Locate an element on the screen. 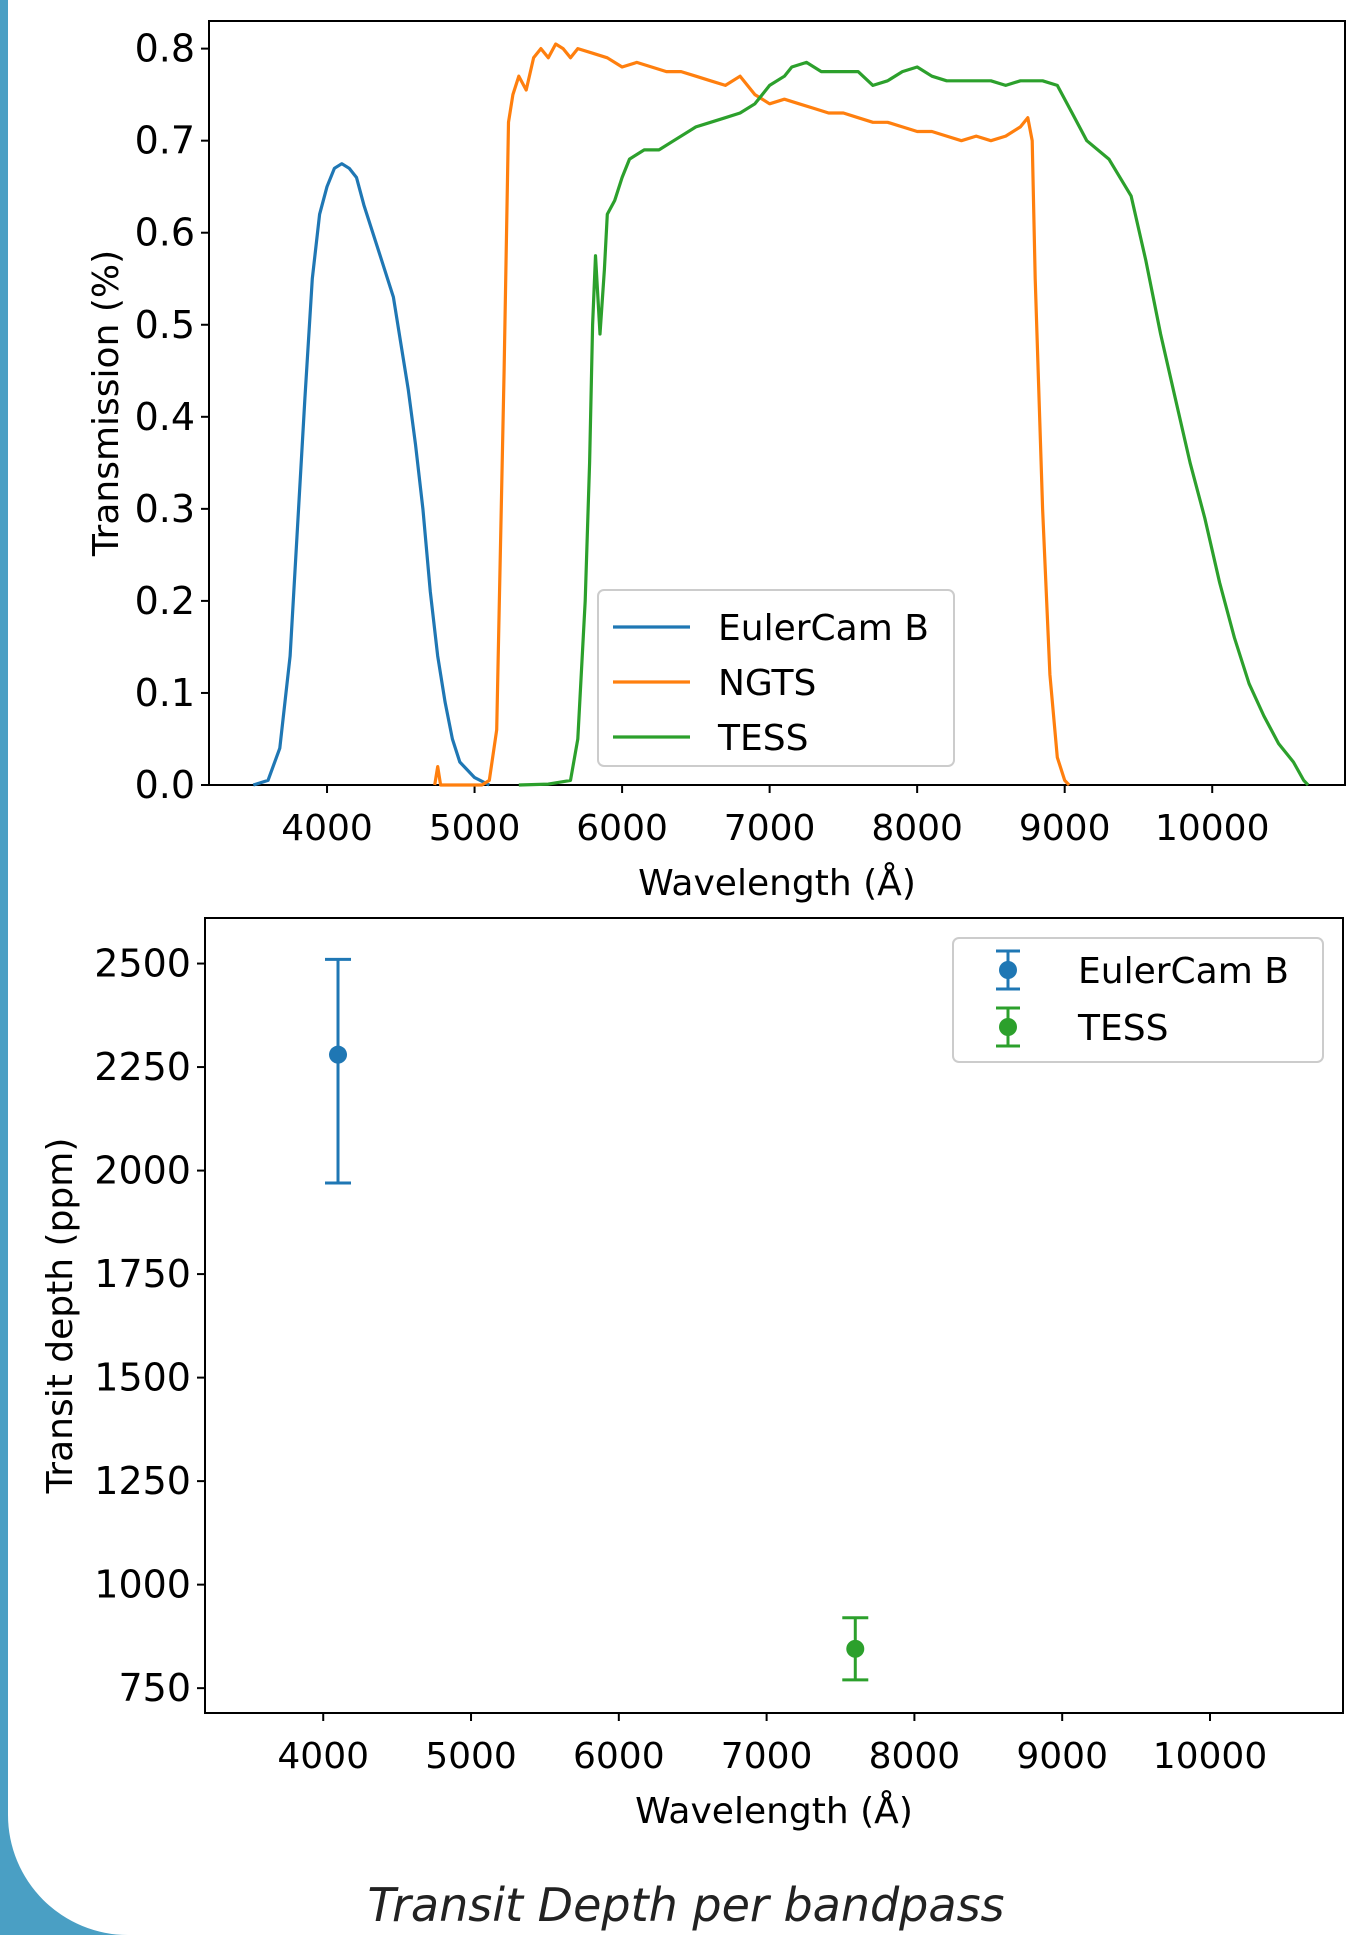  y-tick-label: 1250 is located at coordinates (142, 1481).